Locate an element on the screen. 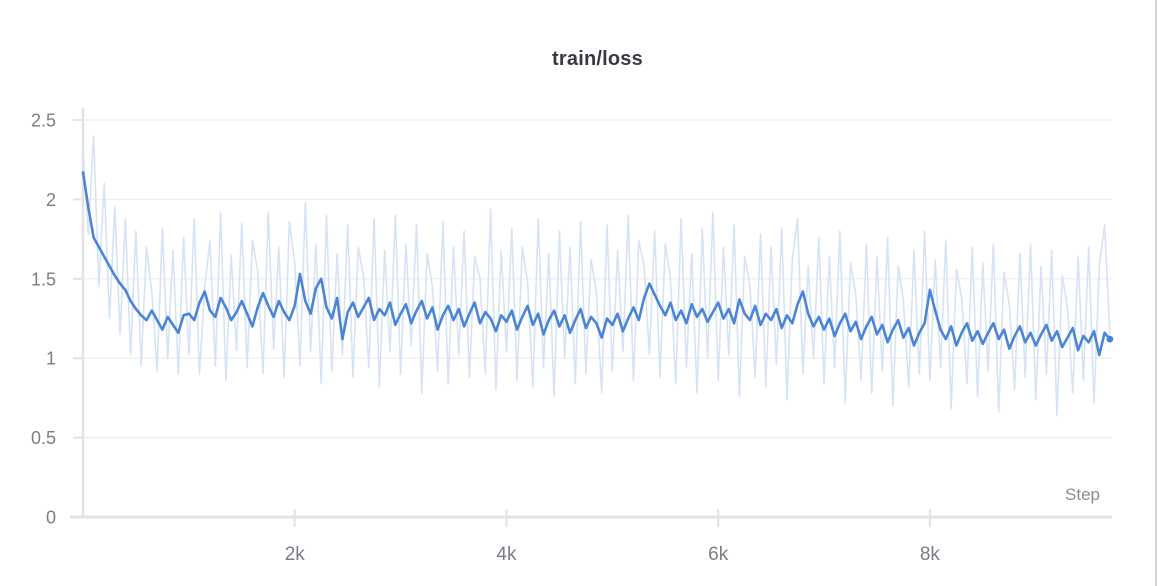  smoothed-series-endpoint is located at coordinates (1110, 339).